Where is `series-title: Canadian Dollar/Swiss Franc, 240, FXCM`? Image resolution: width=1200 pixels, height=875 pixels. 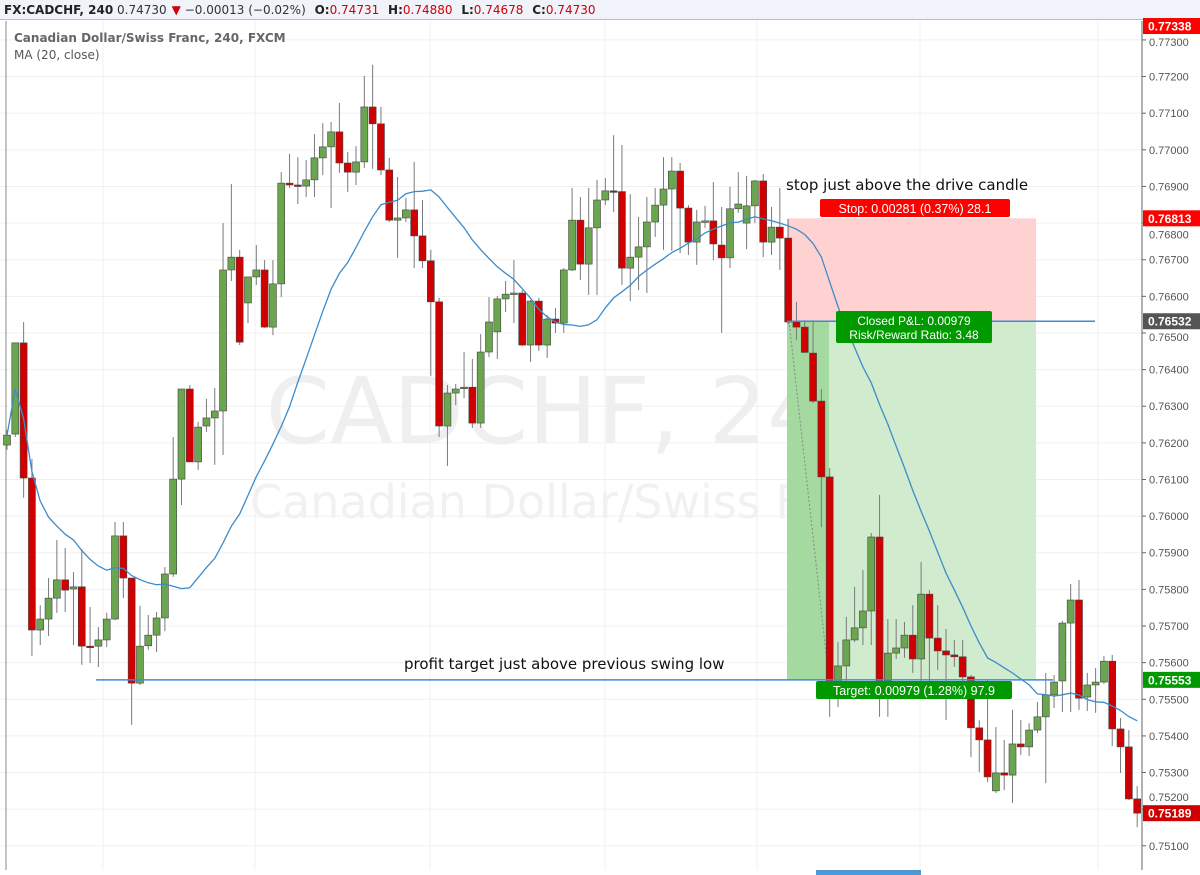
series-title: Canadian Dollar/Swiss Franc, 240, FXCM is located at coordinates (150, 38).